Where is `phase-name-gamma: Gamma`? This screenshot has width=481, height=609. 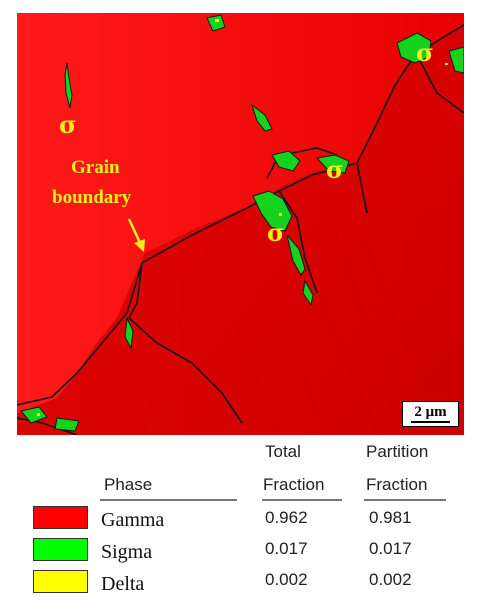 phase-name-gamma: Gamma is located at coordinates (133, 520).